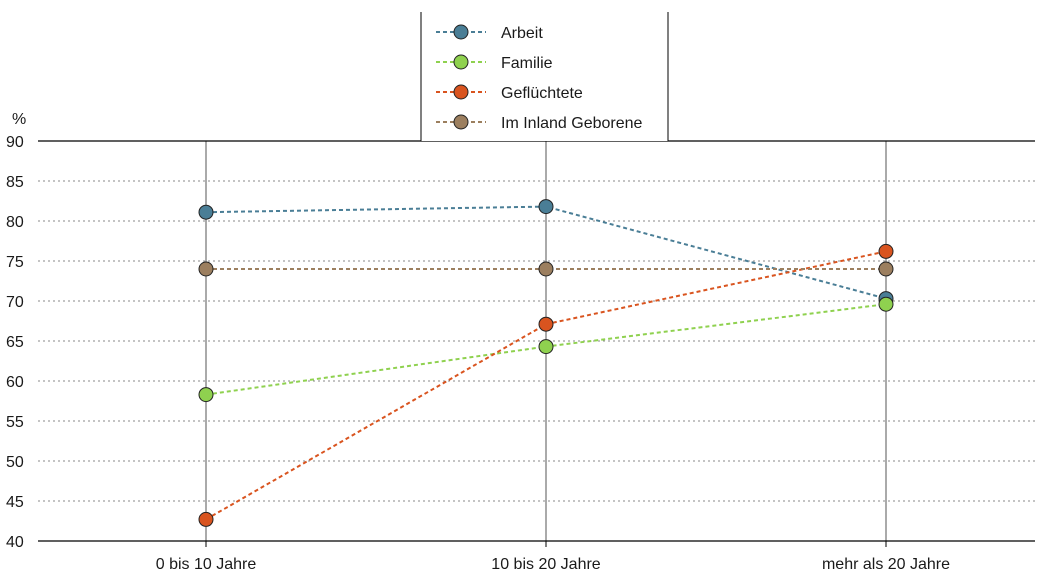 This screenshot has height=578, width=1044. Describe the element at coordinates (15, 502) in the screenshot. I see `y-tick-label: 45` at that location.